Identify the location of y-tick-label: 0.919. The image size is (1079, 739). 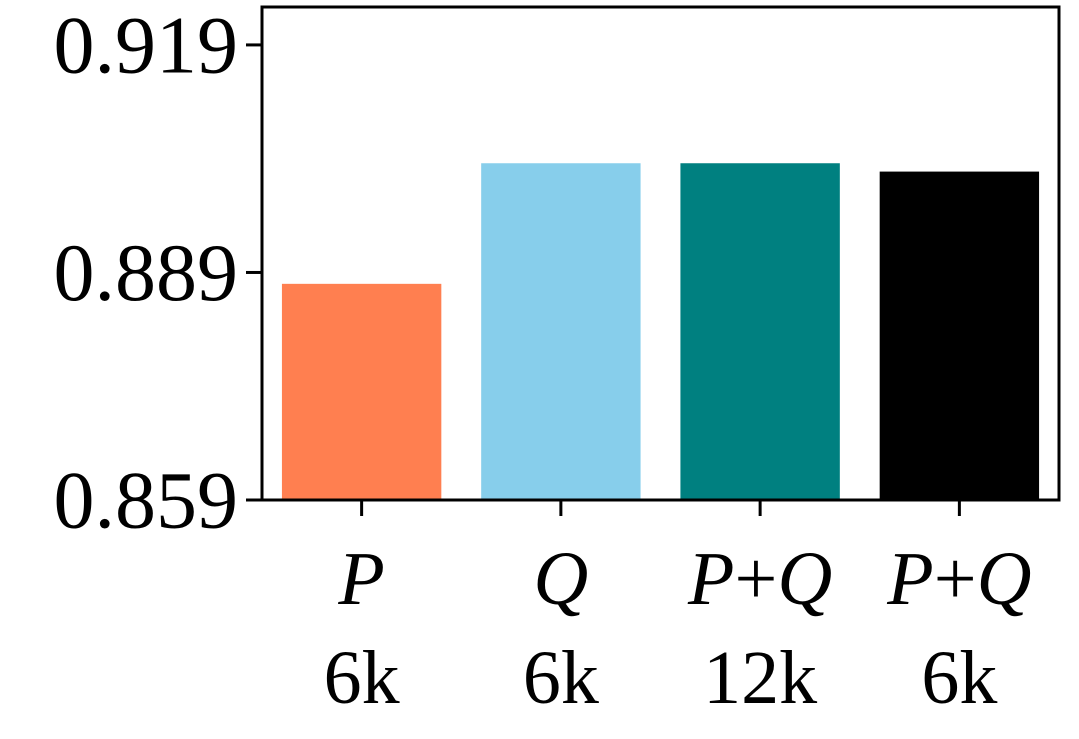
(146, 45).